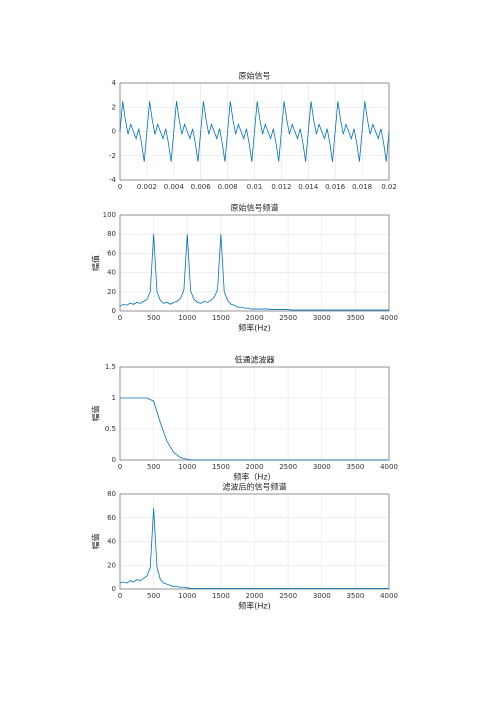 The height and width of the screenshot is (702, 496). Describe the element at coordinates (255, 187) in the screenshot. I see `x-tick-label: 0.01` at that location.